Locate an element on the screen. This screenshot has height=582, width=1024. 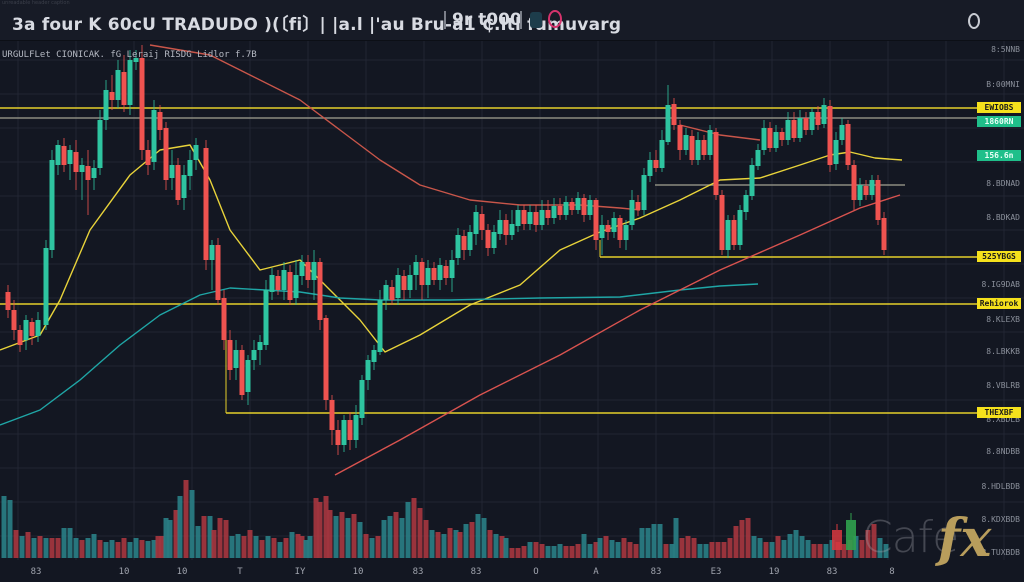
time-axis-label: 8 is located at coordinates (892, 572).